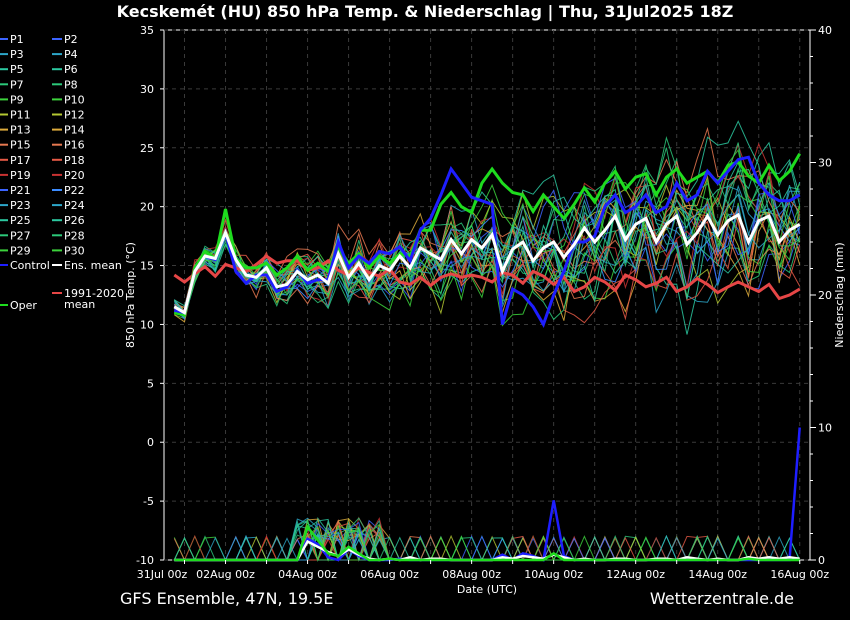 This screenshot has width=850, height=620. What do you see at coordinates (17, 99) in the screenshot?
I see `legend-label: P9` at bounding box center [17, 99].